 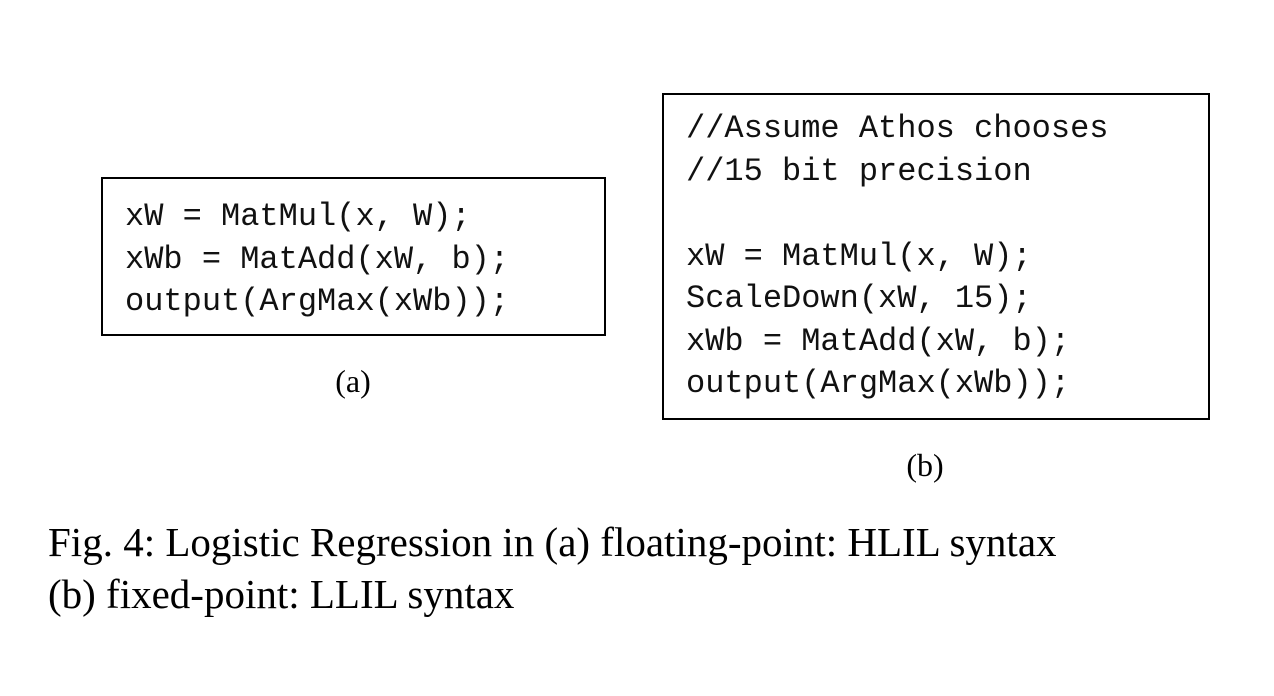 What do you see at coordinates (897, 128) in the screenshot?
I see `code-comment-line: //Assume Athos chooses` at bounding box center [897, 128].